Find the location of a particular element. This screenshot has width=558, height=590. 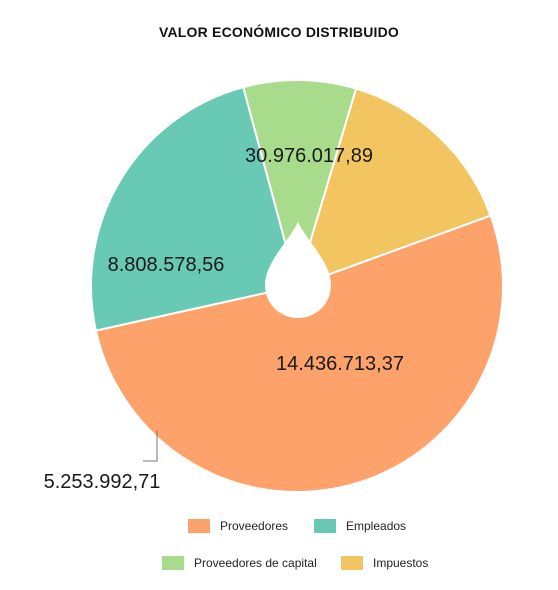

pie-slice-impuestos is located at coordinates (393, 187).